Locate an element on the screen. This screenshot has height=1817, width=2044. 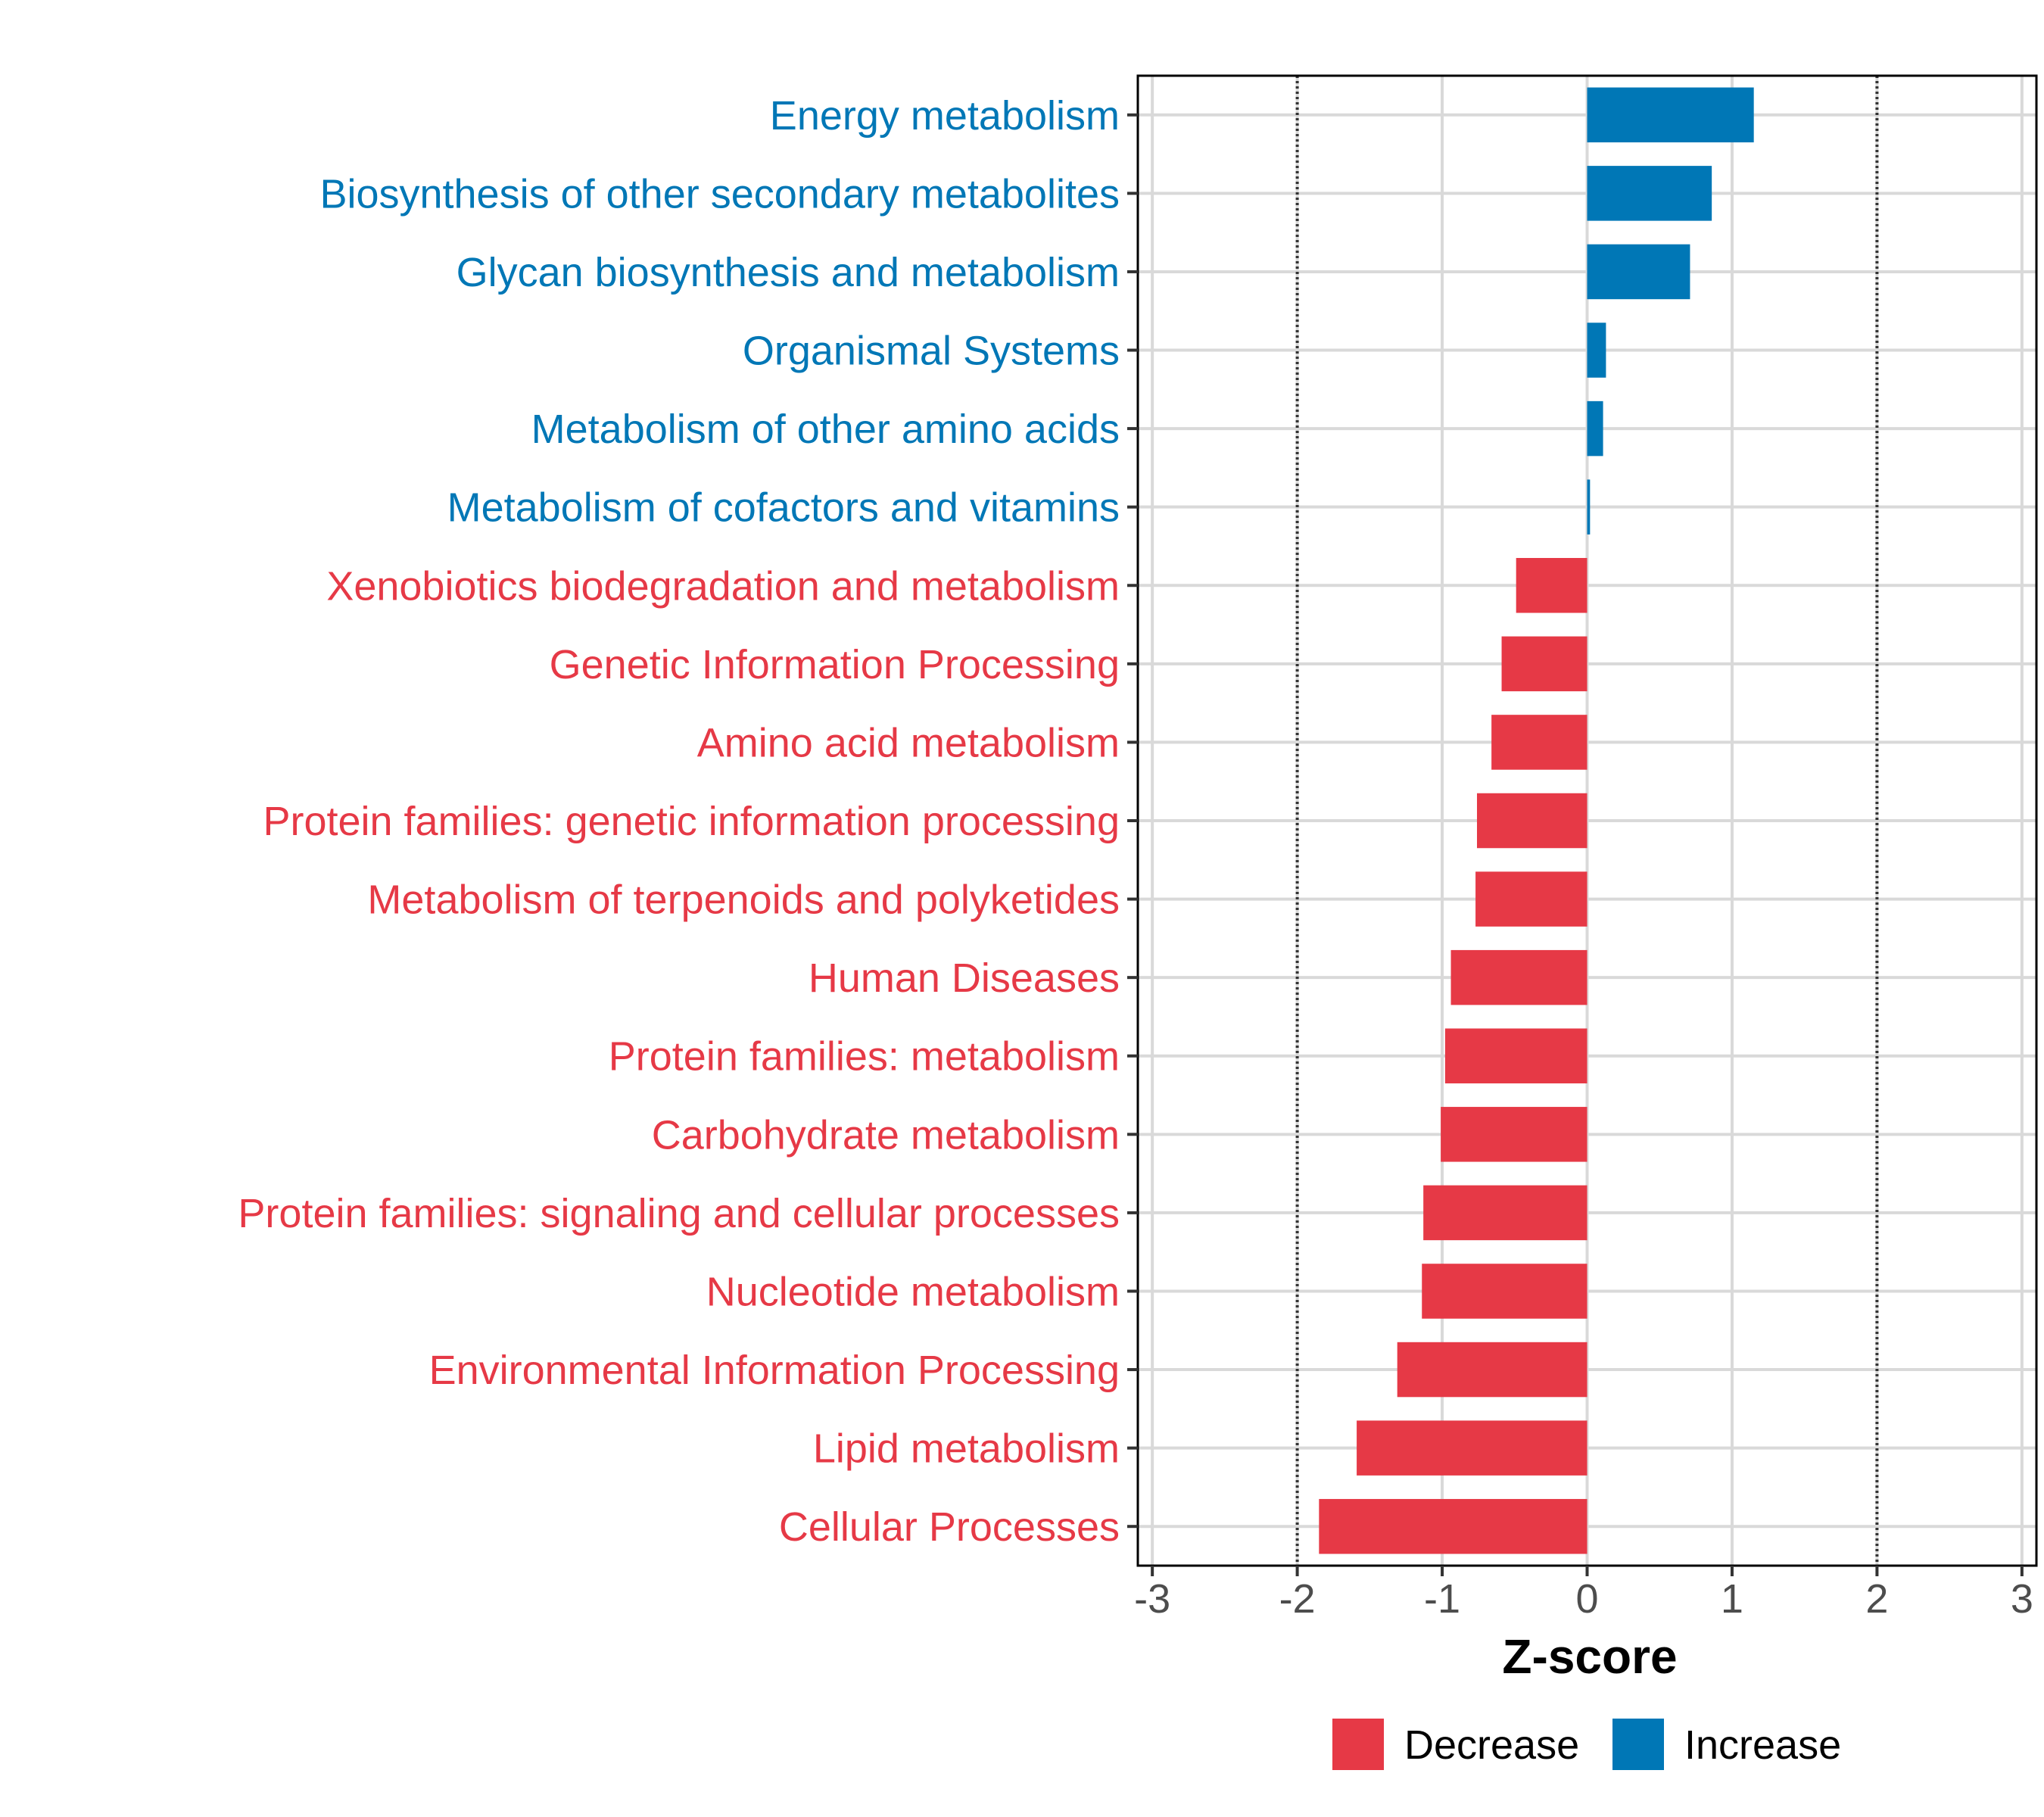
category-label: Metabolism of cofactors and vitamins is located at coordinates (783, 508).